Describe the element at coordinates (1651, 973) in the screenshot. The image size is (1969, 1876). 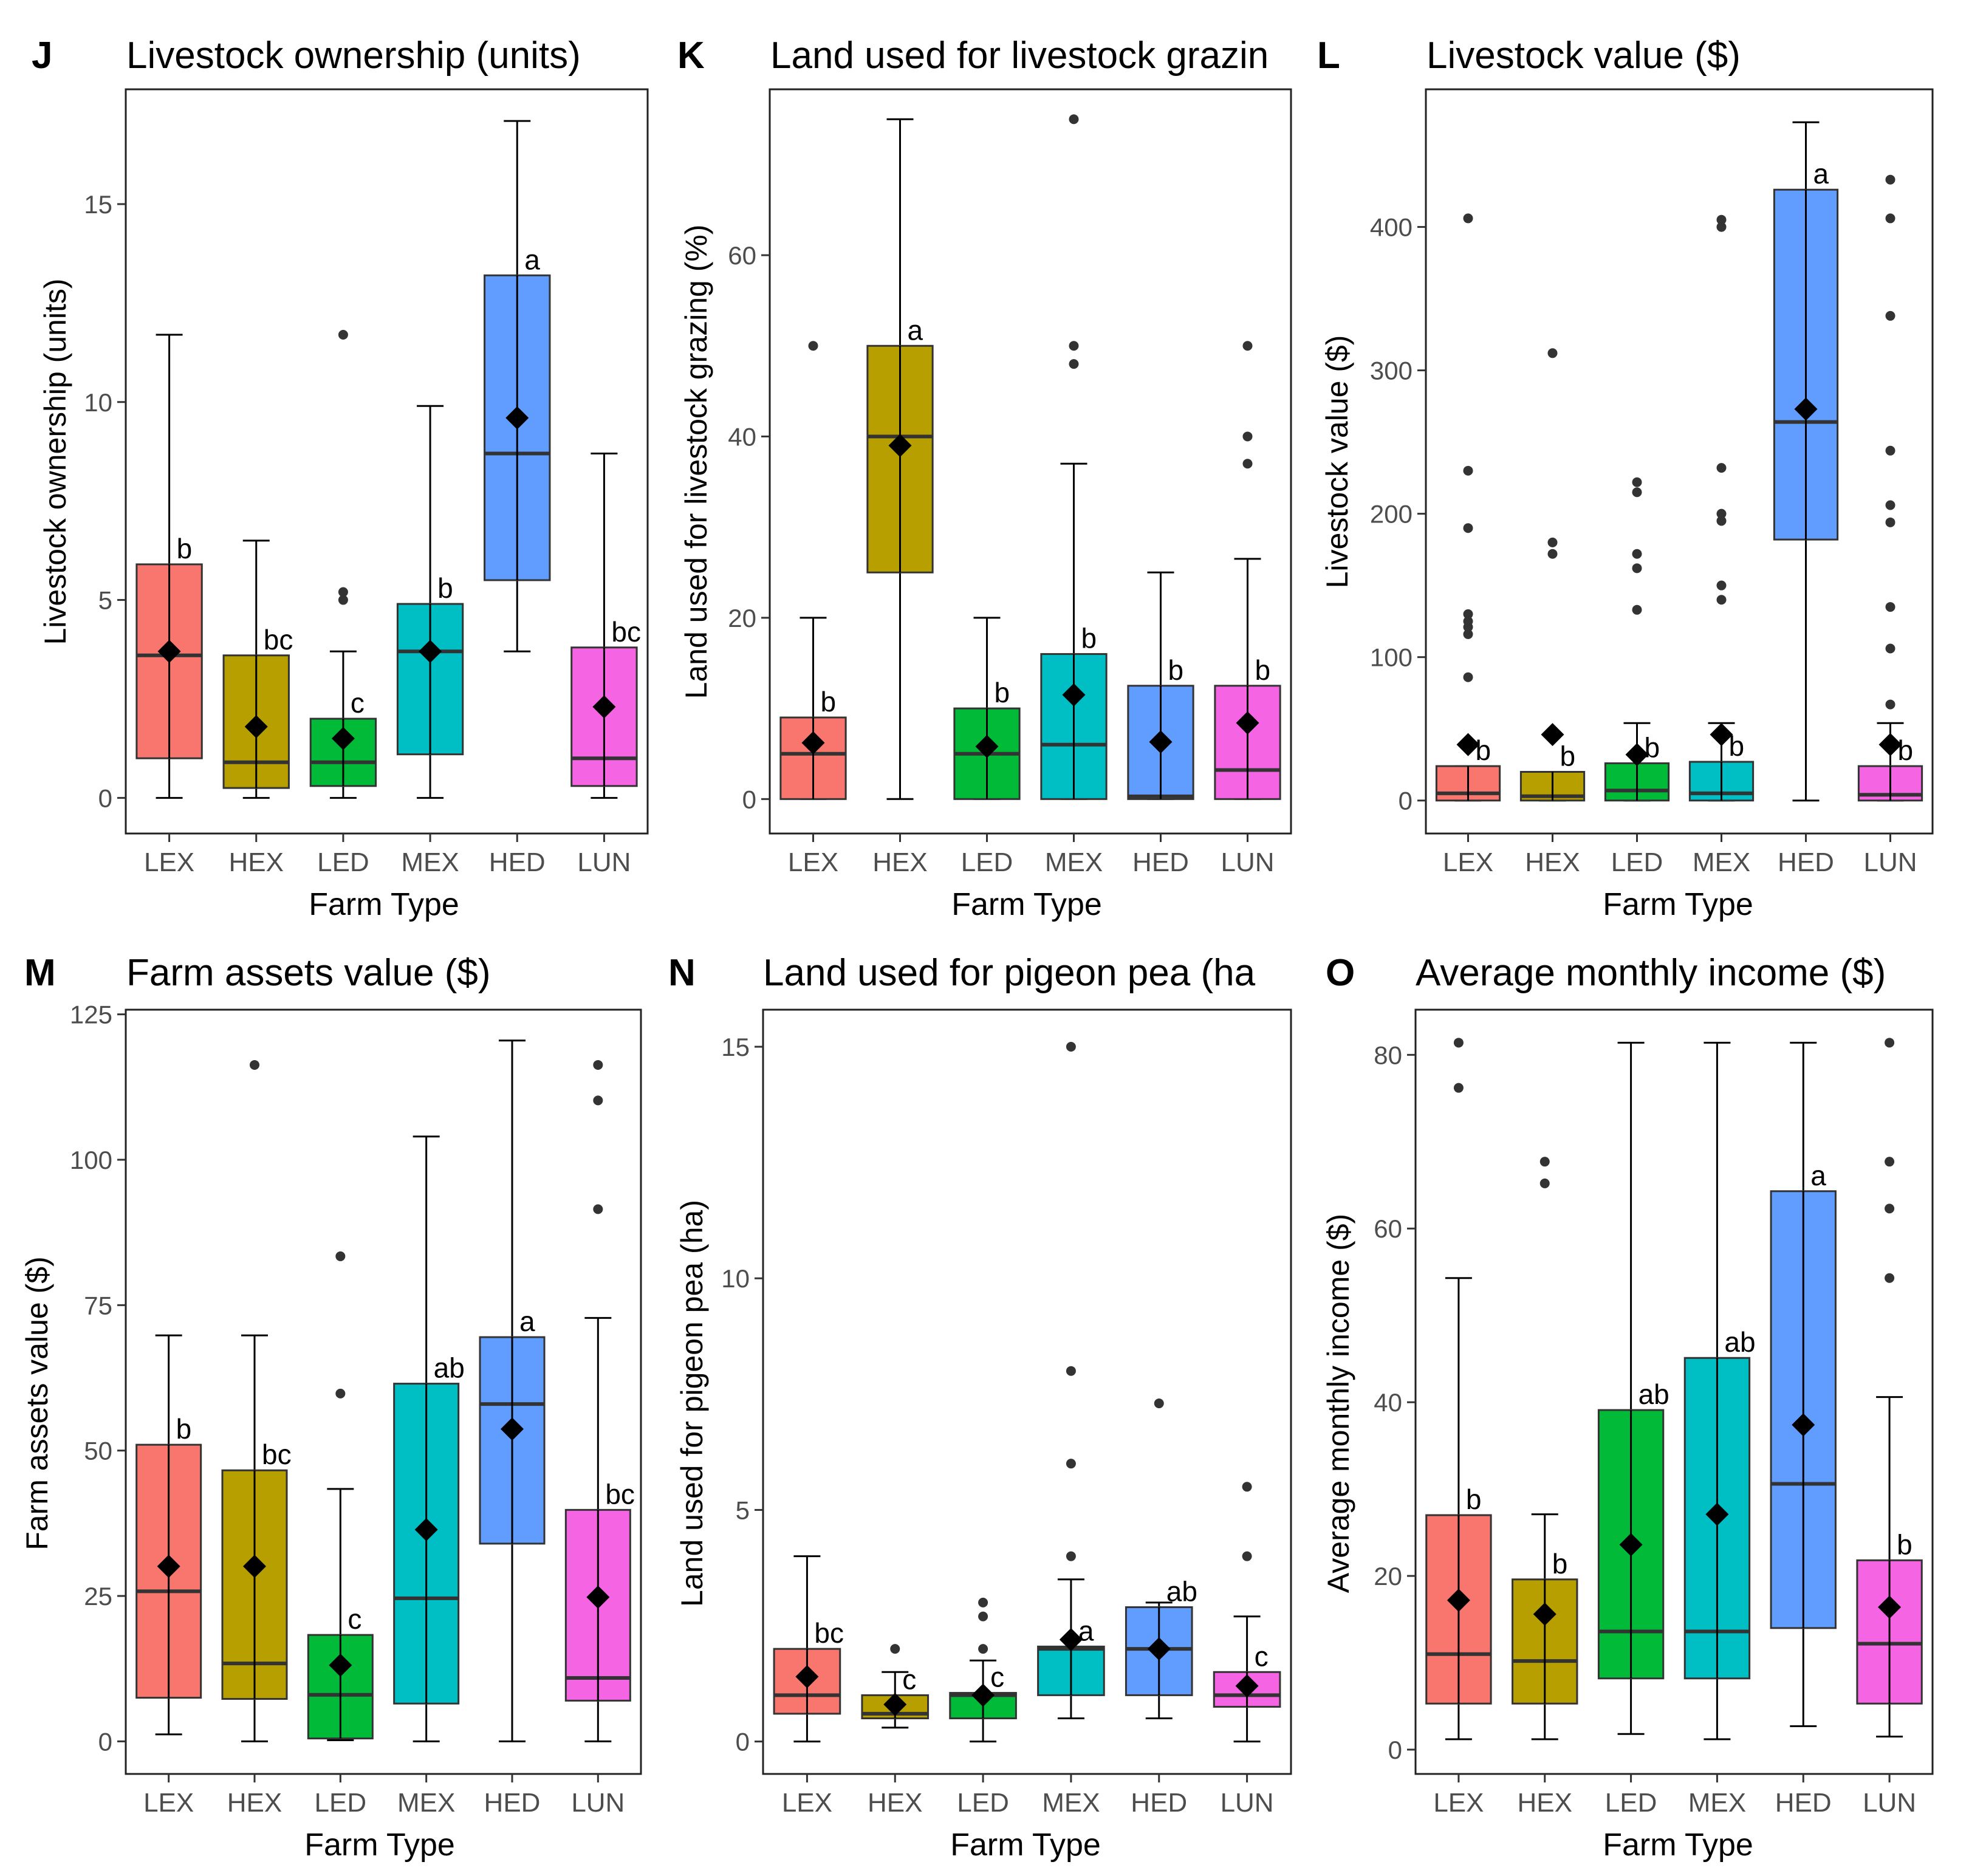
I see `panel-o-title: Average monthly income ($)` at that location.